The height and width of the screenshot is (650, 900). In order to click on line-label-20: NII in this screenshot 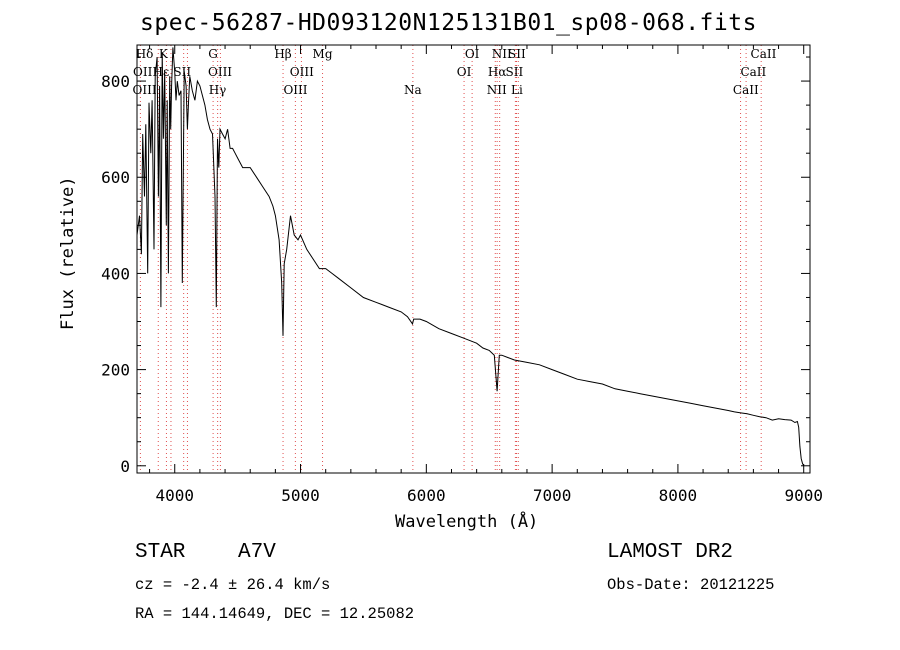, I will do `click(497, 90)`.